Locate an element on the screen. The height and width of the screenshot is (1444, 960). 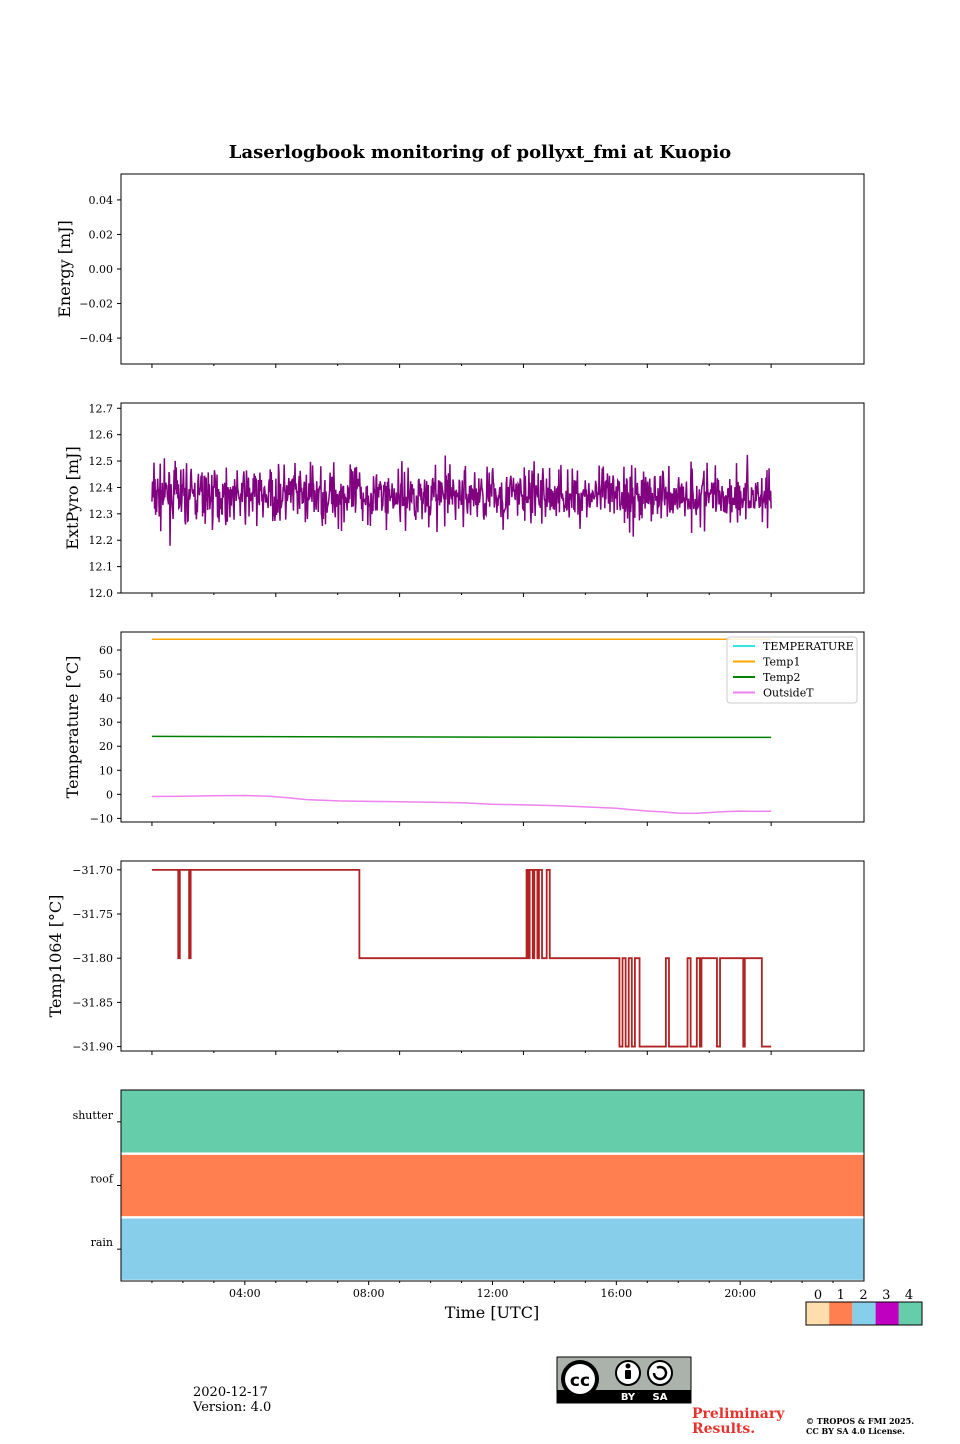
colorbar-frame is located at coordinates (864, 1313).